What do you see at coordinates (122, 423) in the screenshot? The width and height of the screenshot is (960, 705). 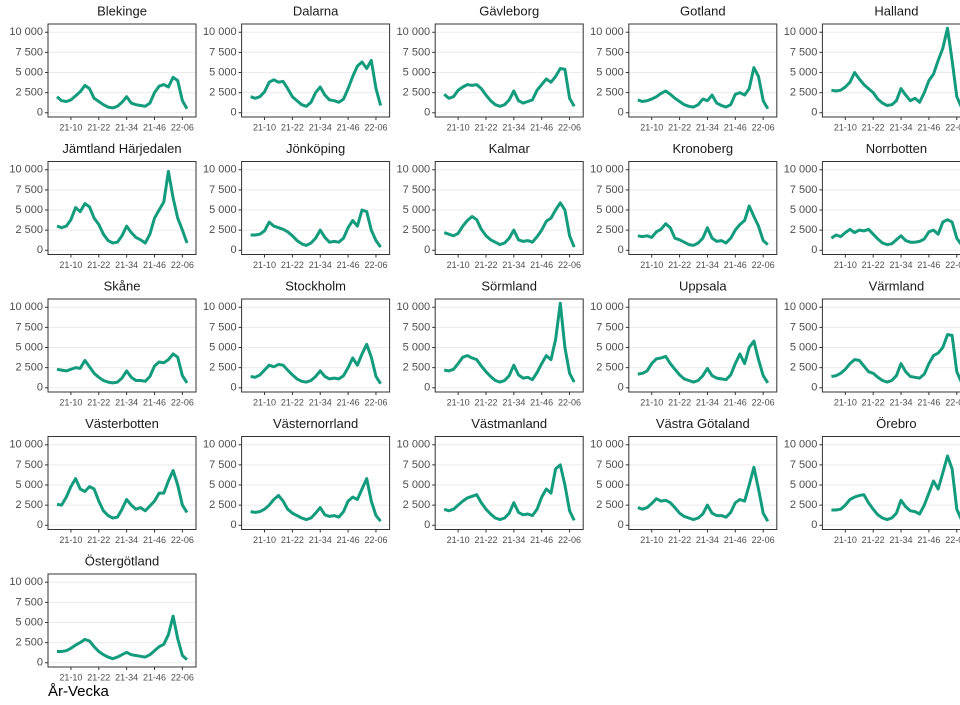 I see `panel-title: Västerbotten` at bounding box center [122, 423].